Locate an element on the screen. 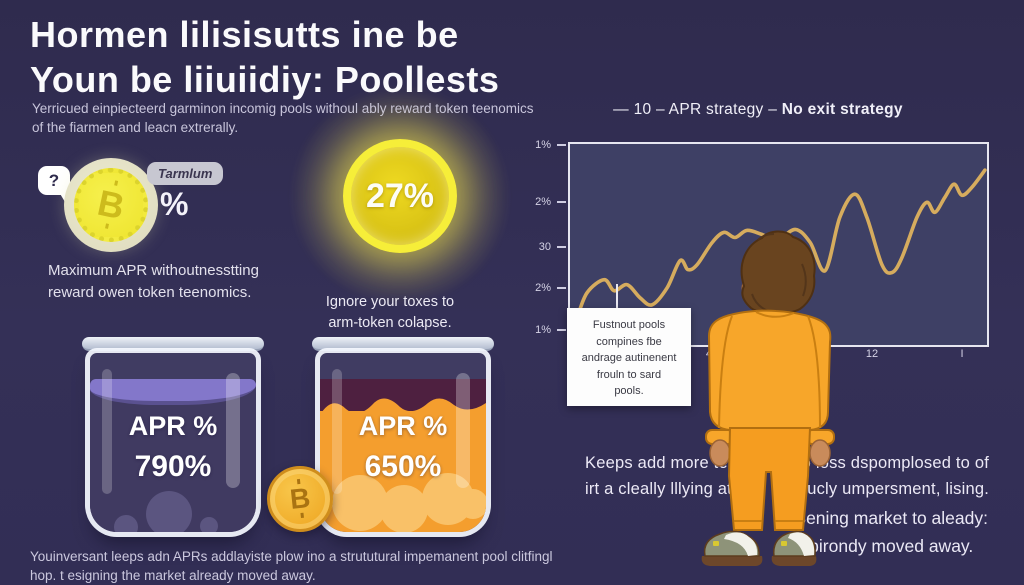 Image resolution: width=1024 pixels, height=585 pixels. x-axis-tick: I is located at coordinates (962, 354).